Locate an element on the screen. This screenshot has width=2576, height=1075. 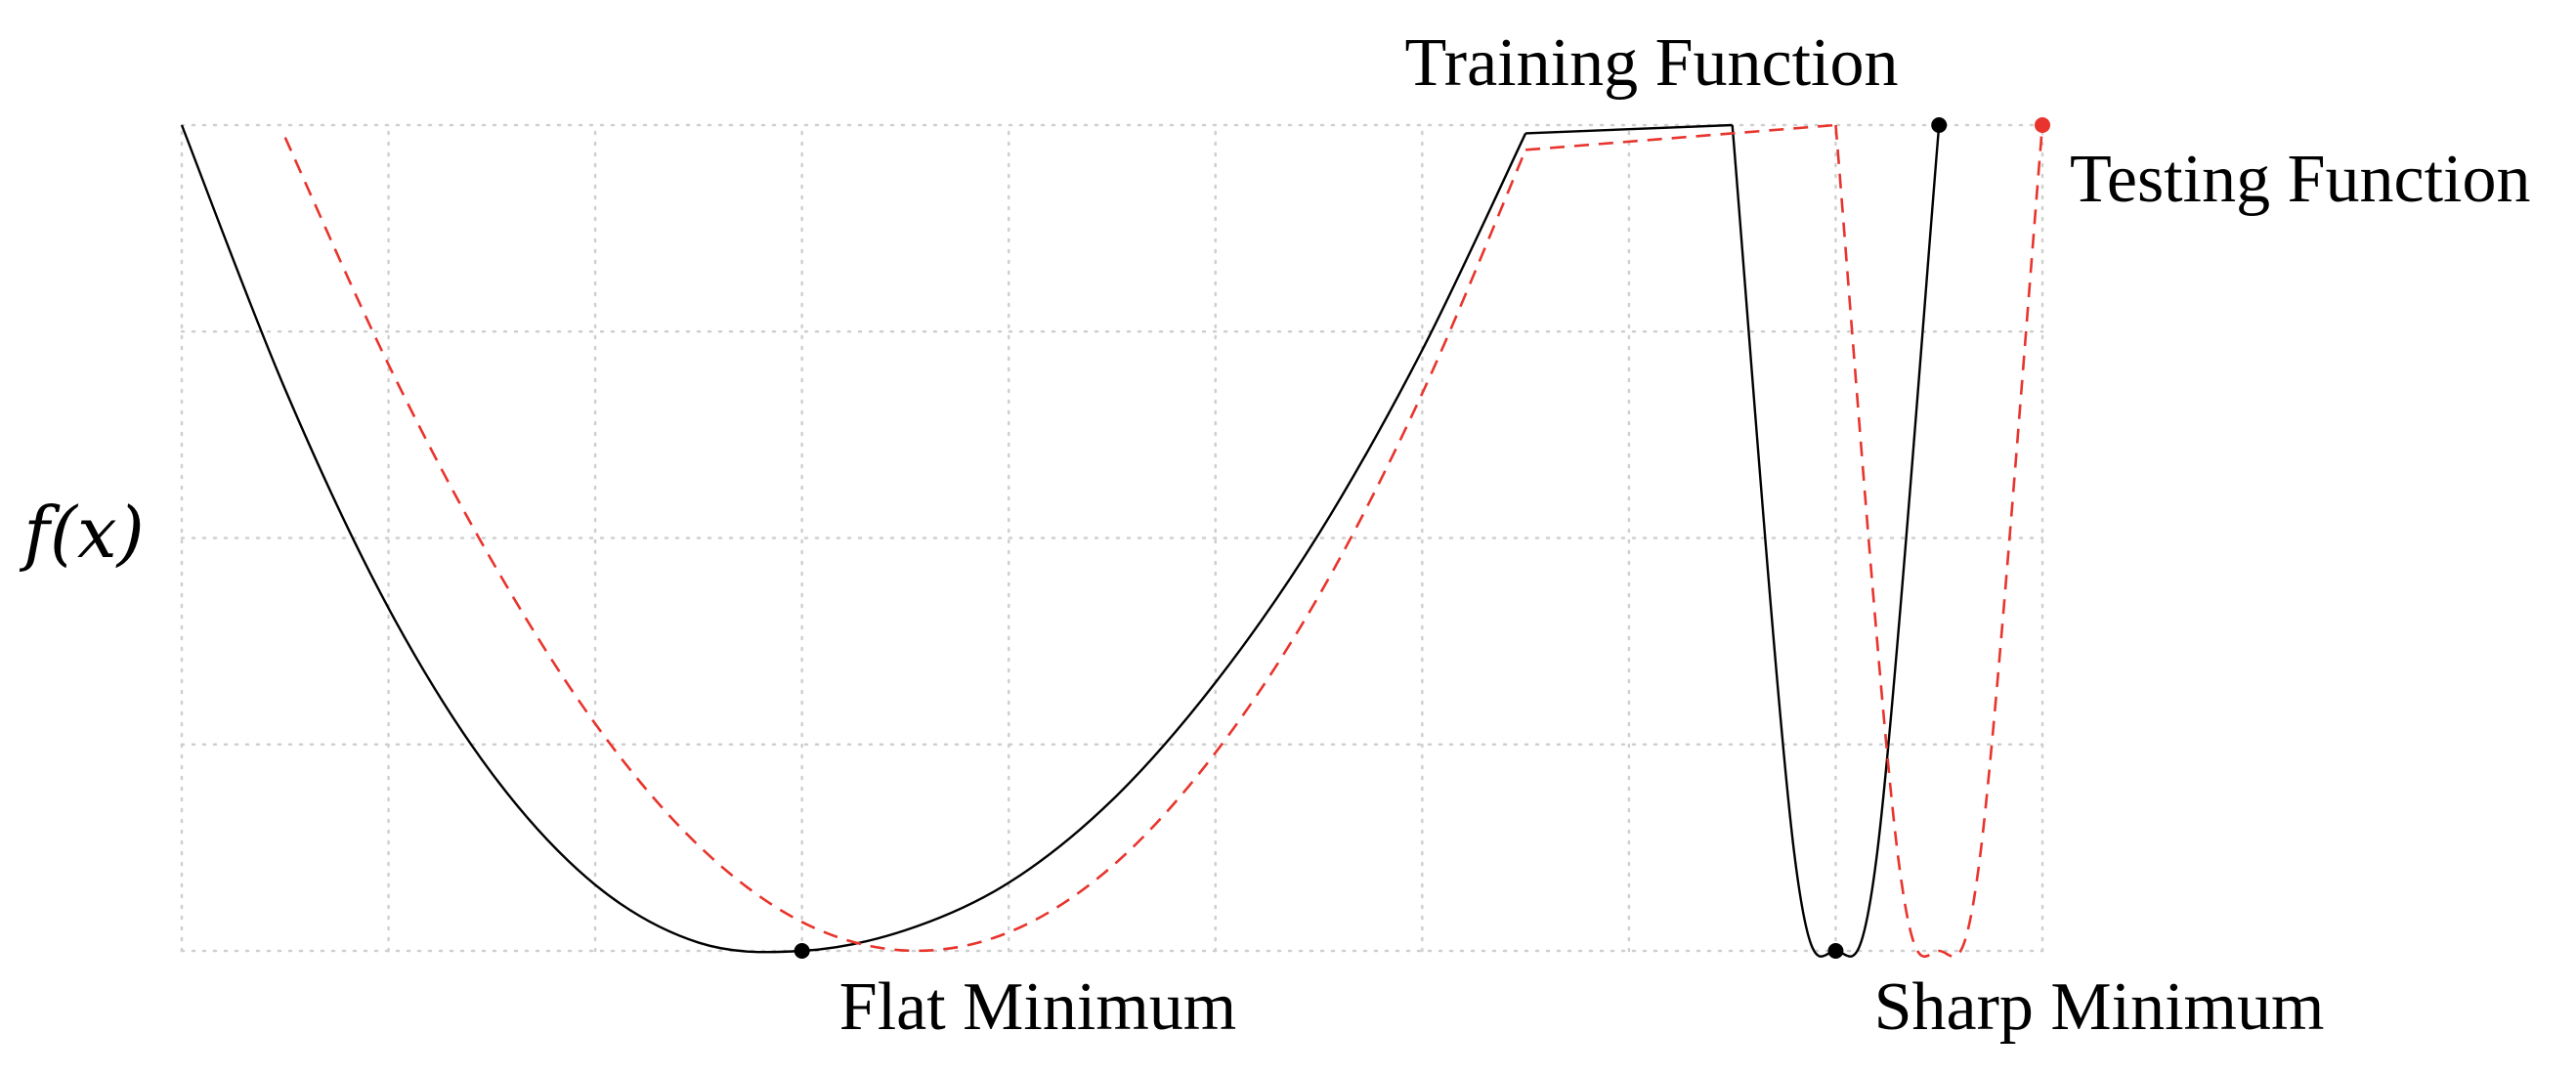
sharp-minimum-label: Sharp Minimum is located at coordinates (2099, 1007).